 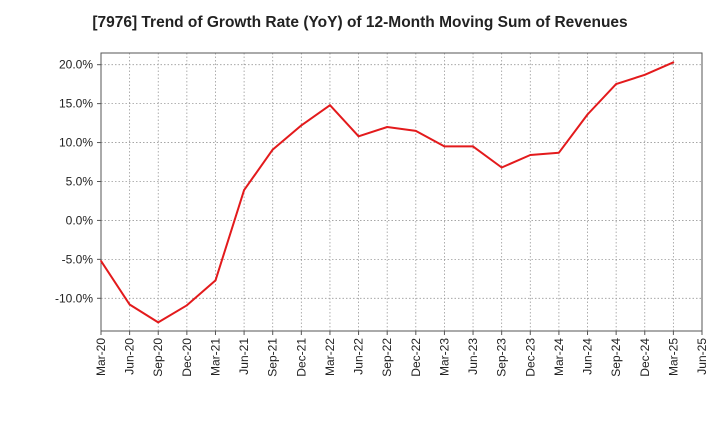 I want to click on x-tick-label: Mar-24, so click(x=559, y=357).